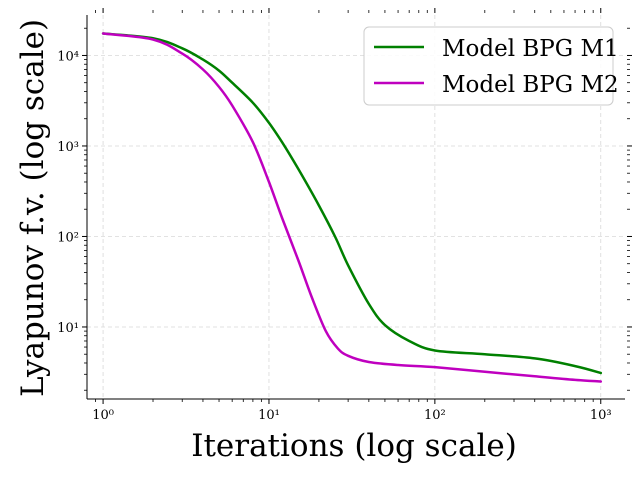 This screenshot has width=640, height=480. Describe the element at coordinates (68, 237) in the screenshot. I see `y-tick-label: 10²` at that location.